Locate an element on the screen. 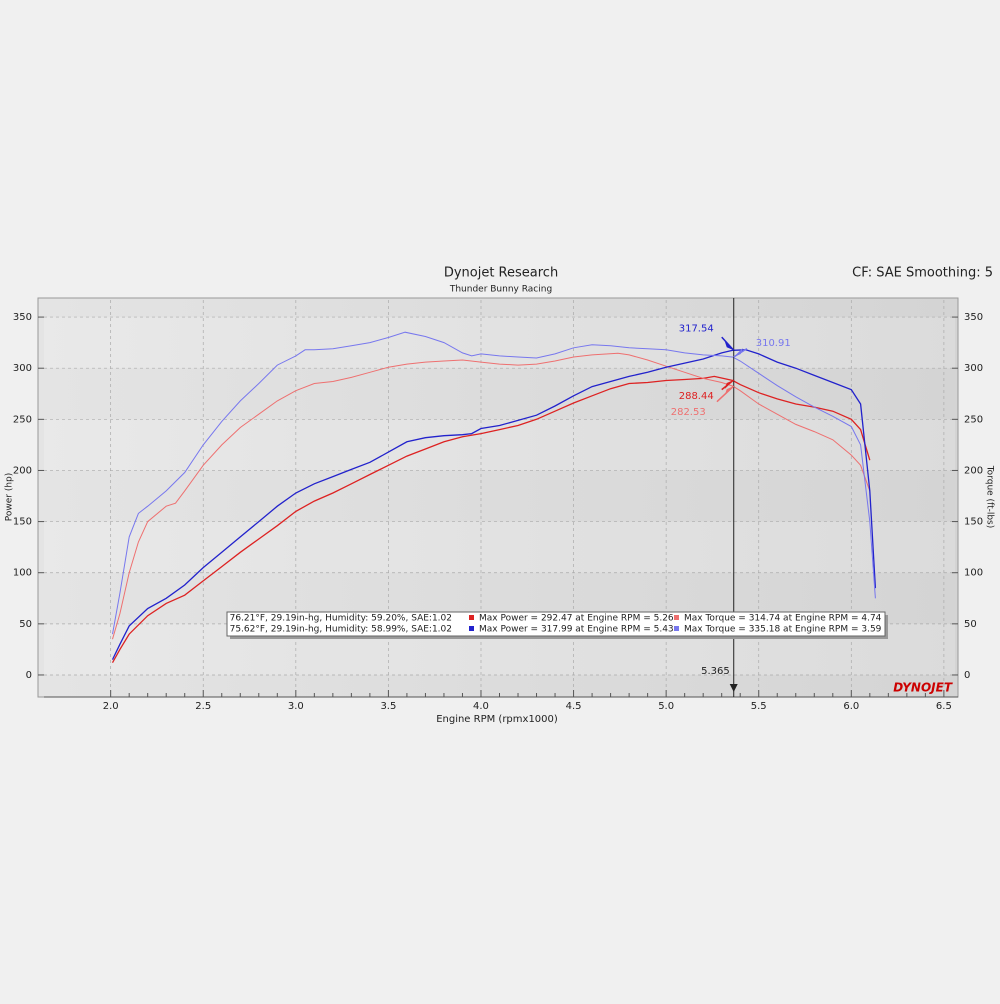  y2-tick-label: 300 is located at coordinates (973, 368).